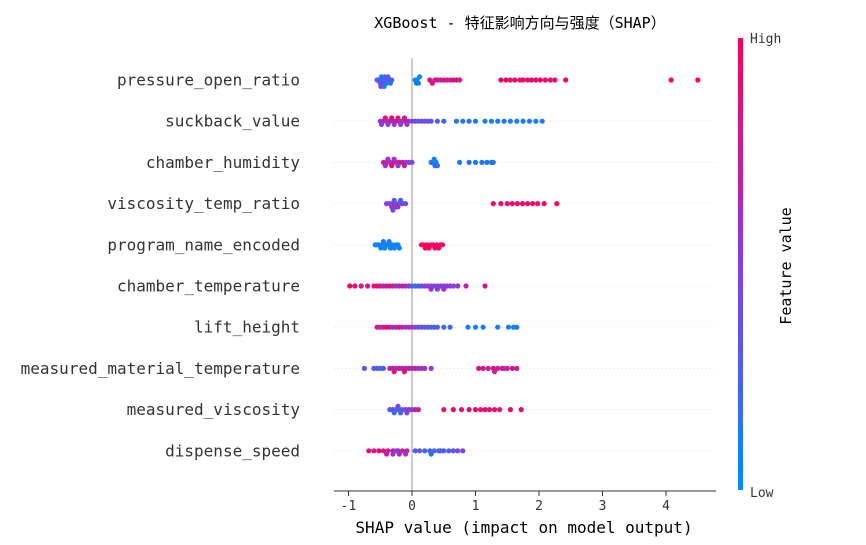 The height and width of the screenshot is (545, 866). I want to click on feature-label: chamber_humidity, so click(223, 162).